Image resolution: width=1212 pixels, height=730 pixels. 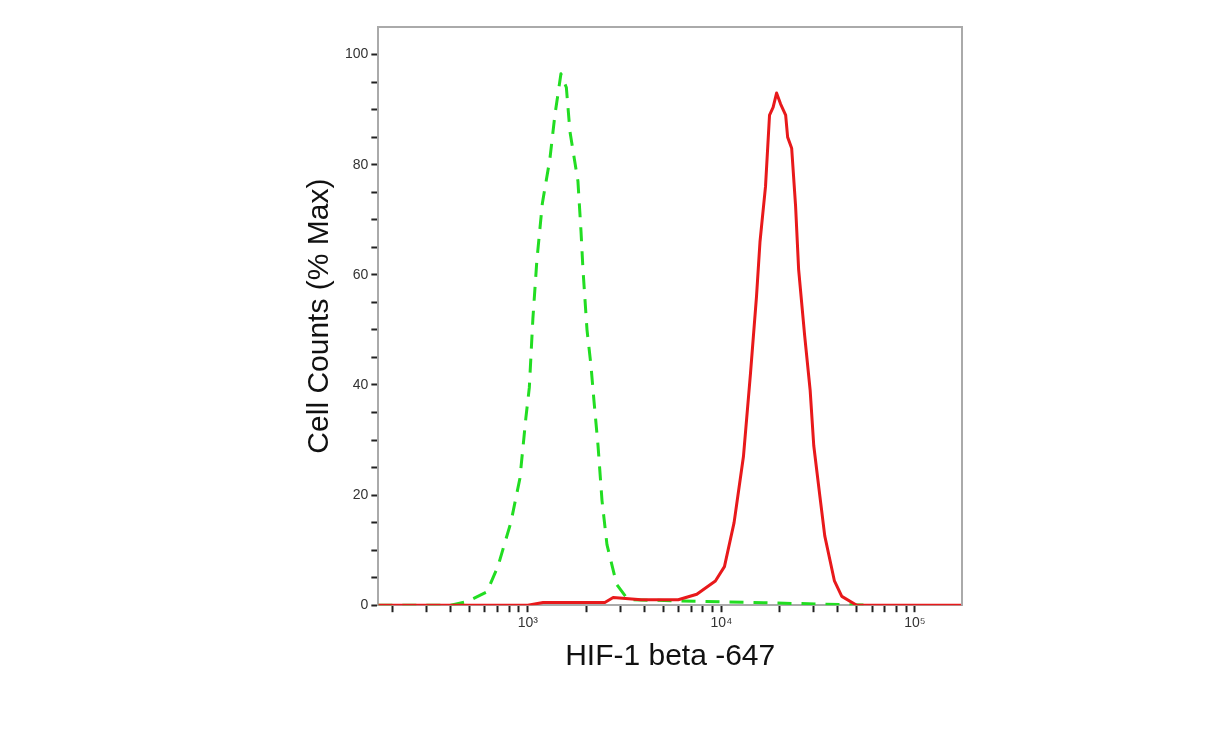 What do you see at coordinates (528, 622) in the screenshot?
I see `x-tick-label: 10³` at bounding box center [528, 622].